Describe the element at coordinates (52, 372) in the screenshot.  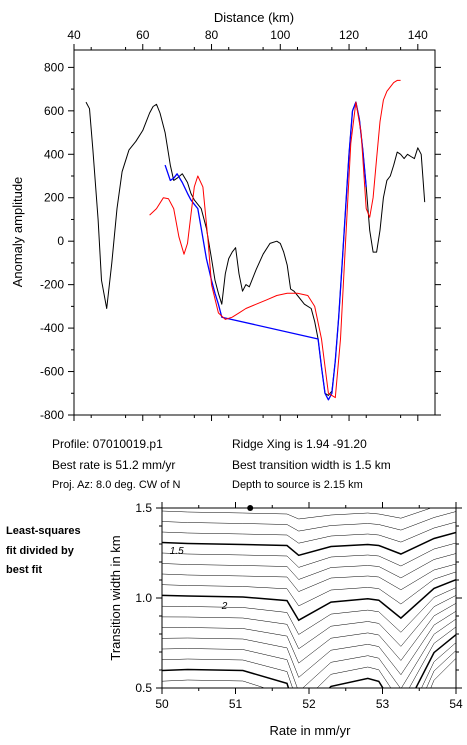
I see `y-tick-label: -600` at that location.